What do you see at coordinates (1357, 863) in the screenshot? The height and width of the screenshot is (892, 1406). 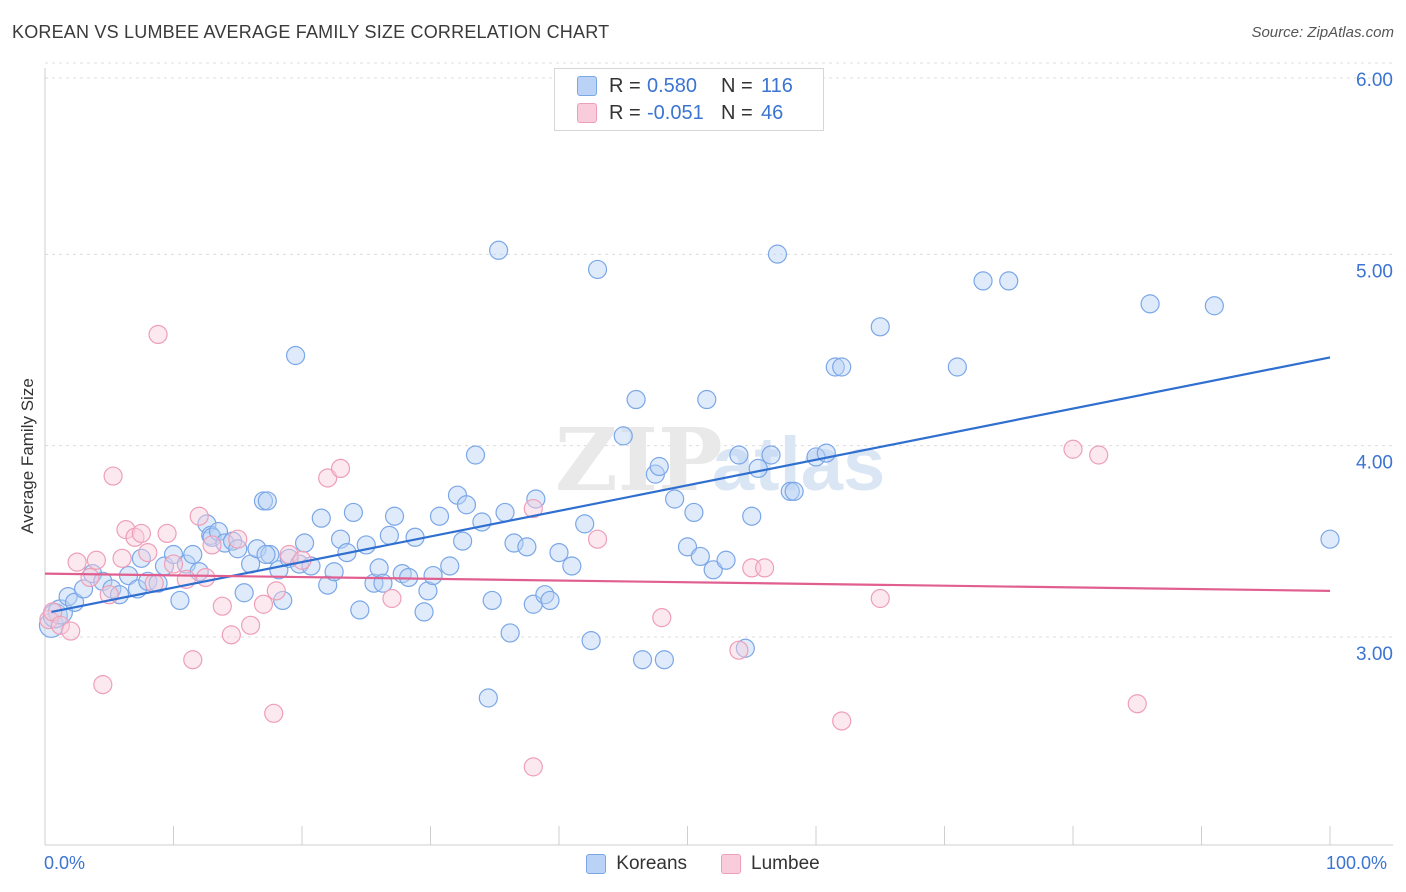 I see `x-tick-label-max: 100.0%` at bounding box center [1357, 863].